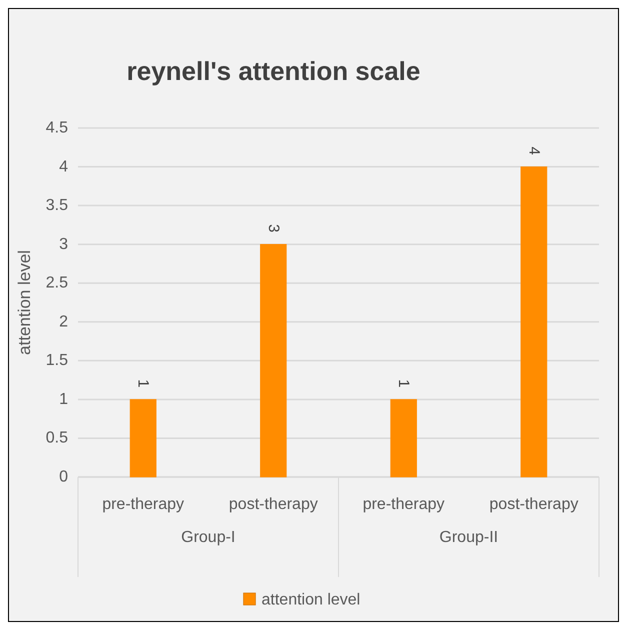  I want to click on y-tick-label: 1, so click(63, 399).